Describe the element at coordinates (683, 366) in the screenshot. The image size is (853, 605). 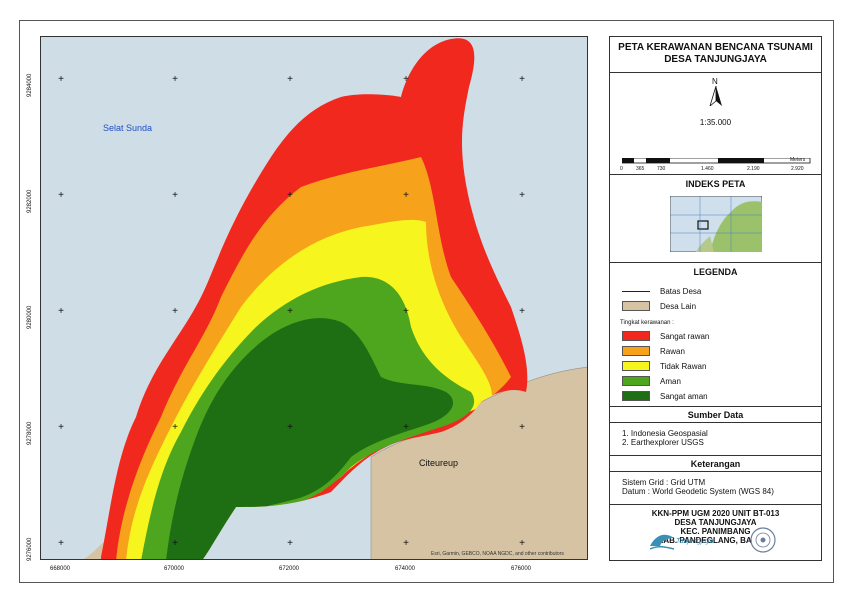
I see `legend-label: Tidak Rawan` at that location.